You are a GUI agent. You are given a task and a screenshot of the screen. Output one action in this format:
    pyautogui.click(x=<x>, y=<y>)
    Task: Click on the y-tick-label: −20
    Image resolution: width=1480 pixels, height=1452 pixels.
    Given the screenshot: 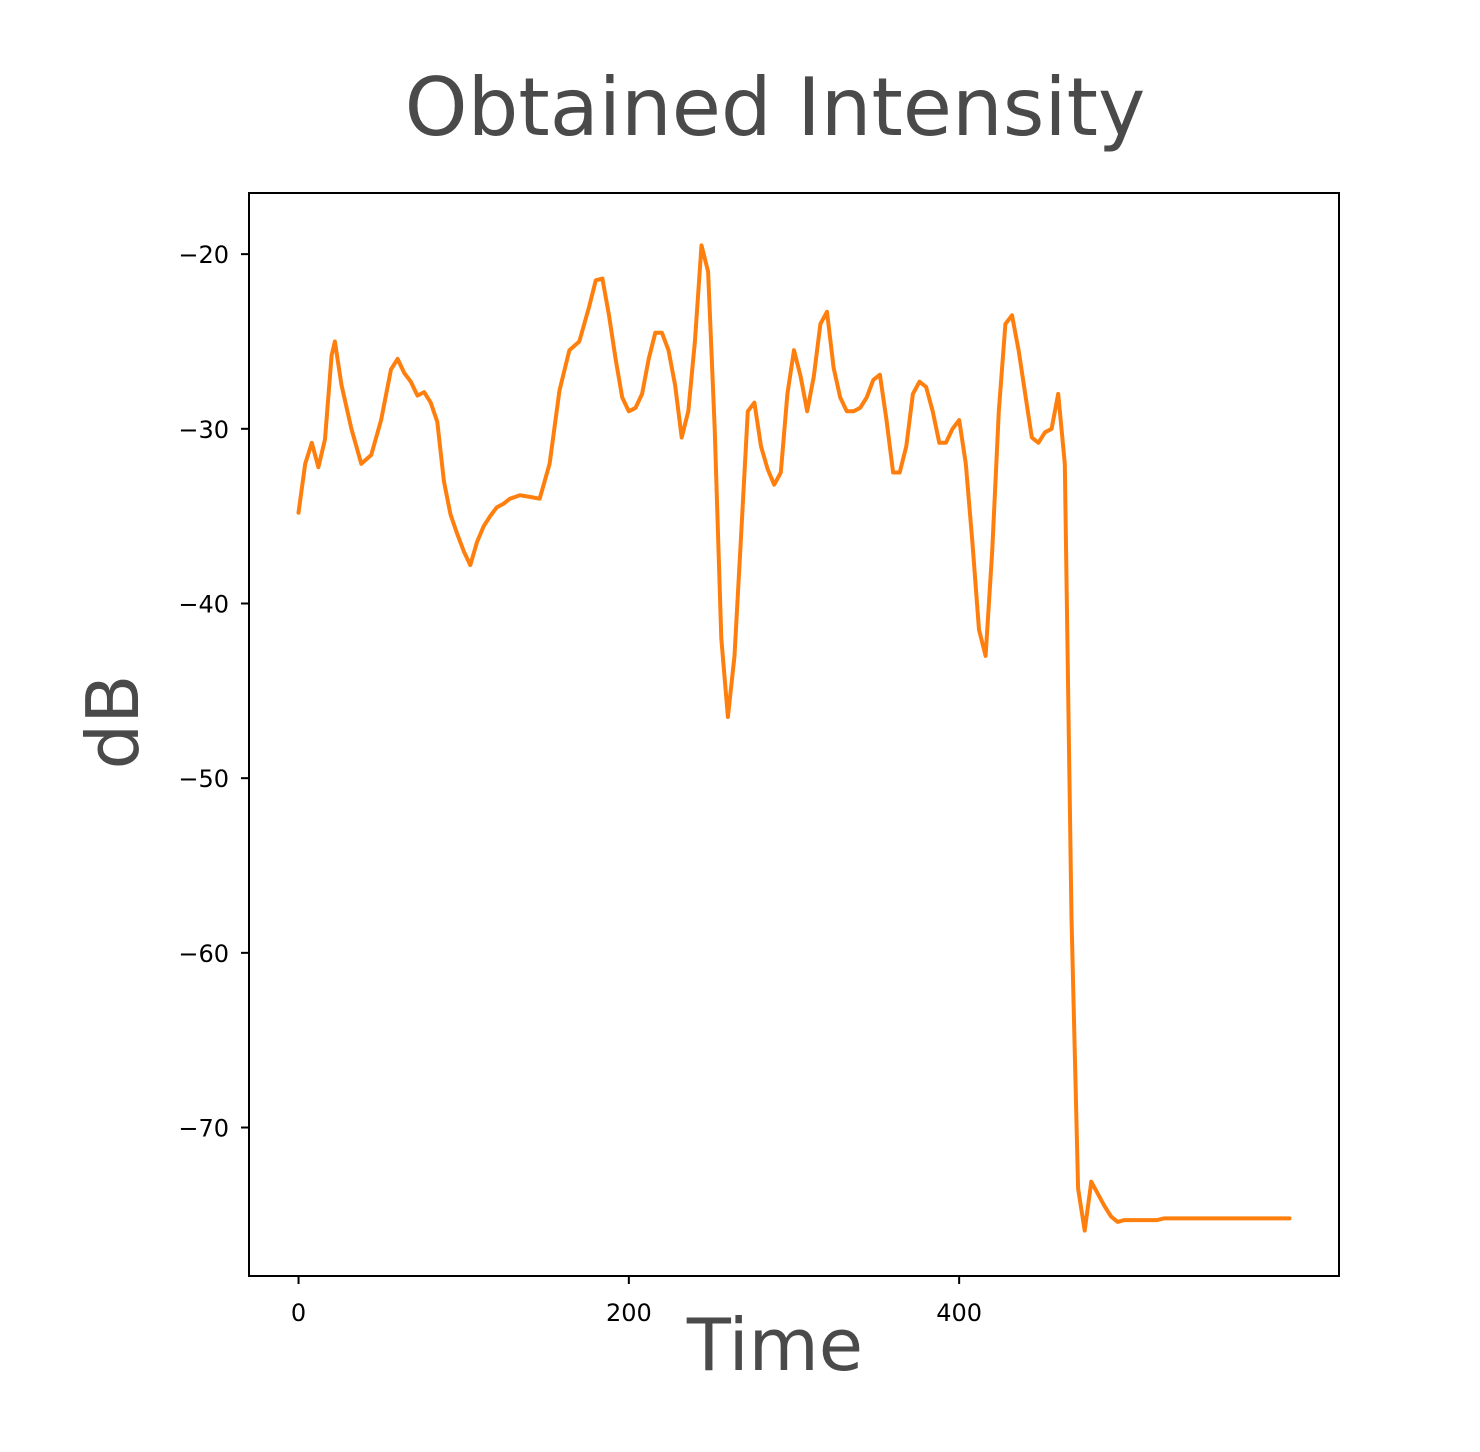 What is the action you would take?
    pyautogui.click(x=203, y=255)
    